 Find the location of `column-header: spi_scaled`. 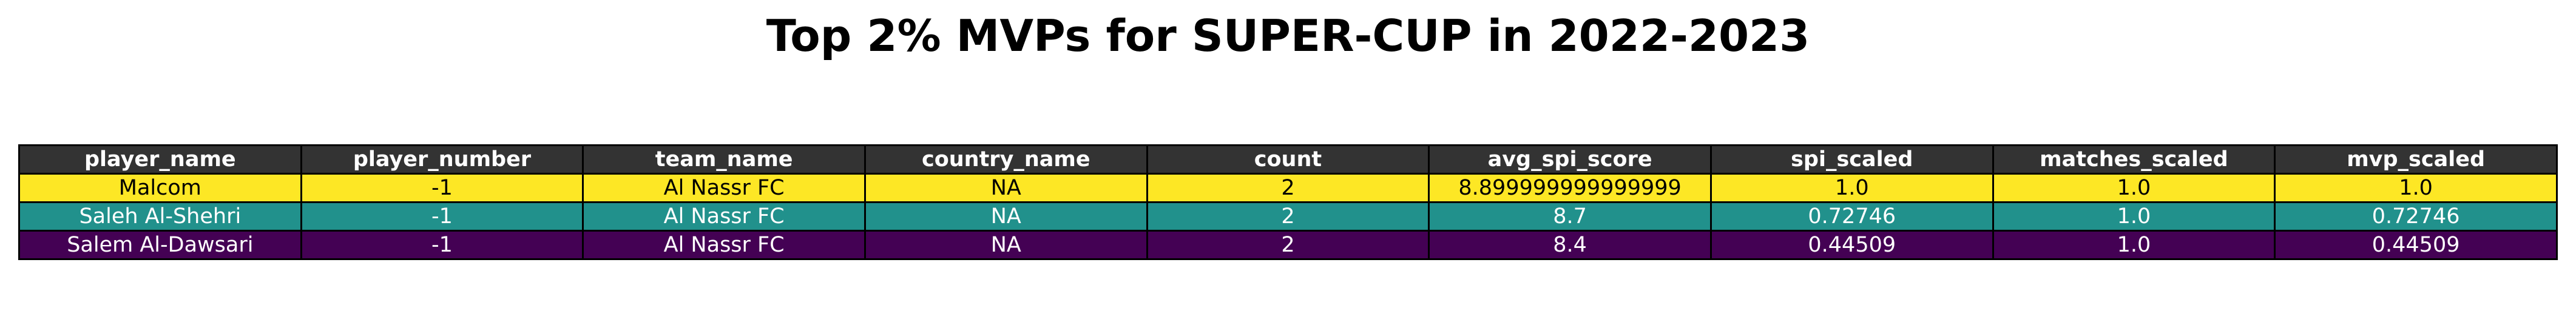

column-header: spi_scaled is located at coordinates (1851, 159).